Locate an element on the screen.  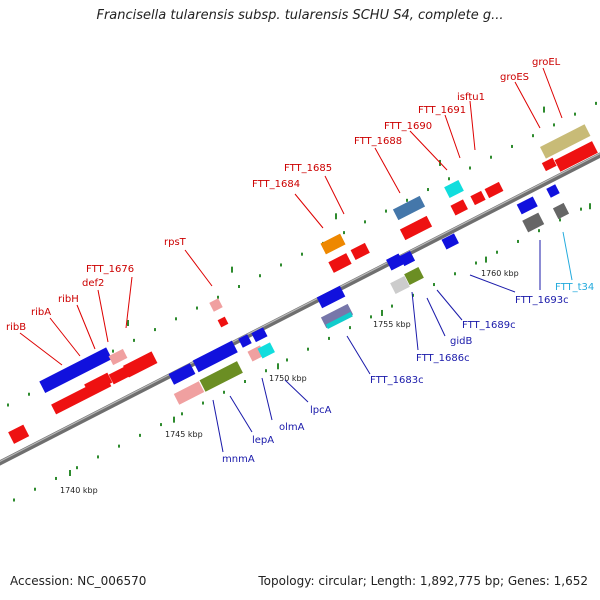
scale-label-1755: 1755 kbp is located at coordinates (392, 324).